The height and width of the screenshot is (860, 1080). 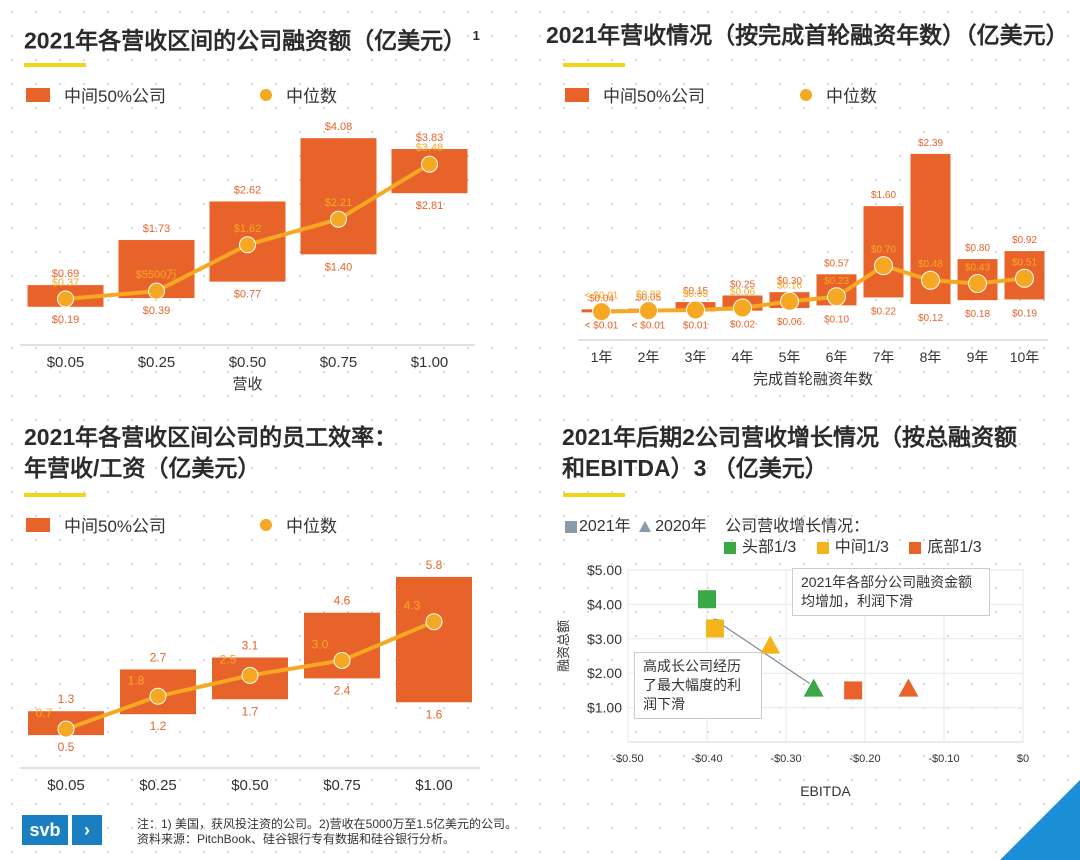 I want to click on legend-growth-label: 公司营收增长情况：, so click(x=797, y=526).